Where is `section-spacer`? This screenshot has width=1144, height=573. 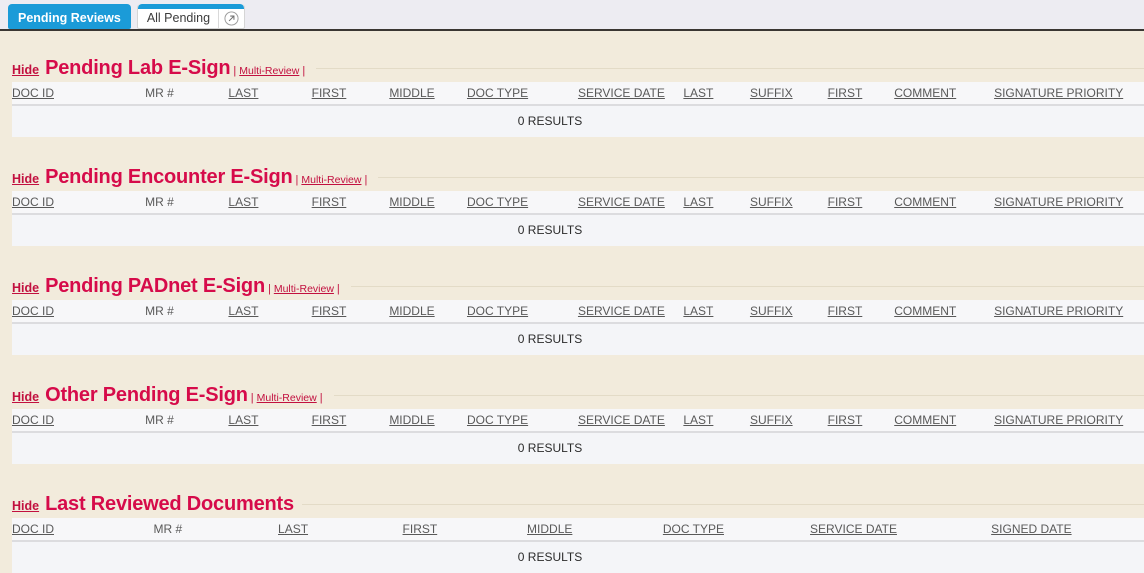 section-spacer is located at coordinates (572, 261).